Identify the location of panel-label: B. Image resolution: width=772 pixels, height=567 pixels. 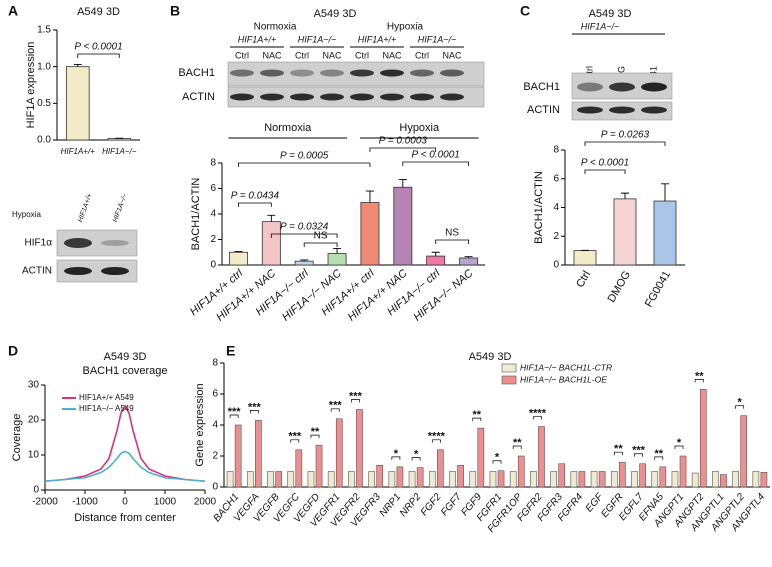
(175, 11).